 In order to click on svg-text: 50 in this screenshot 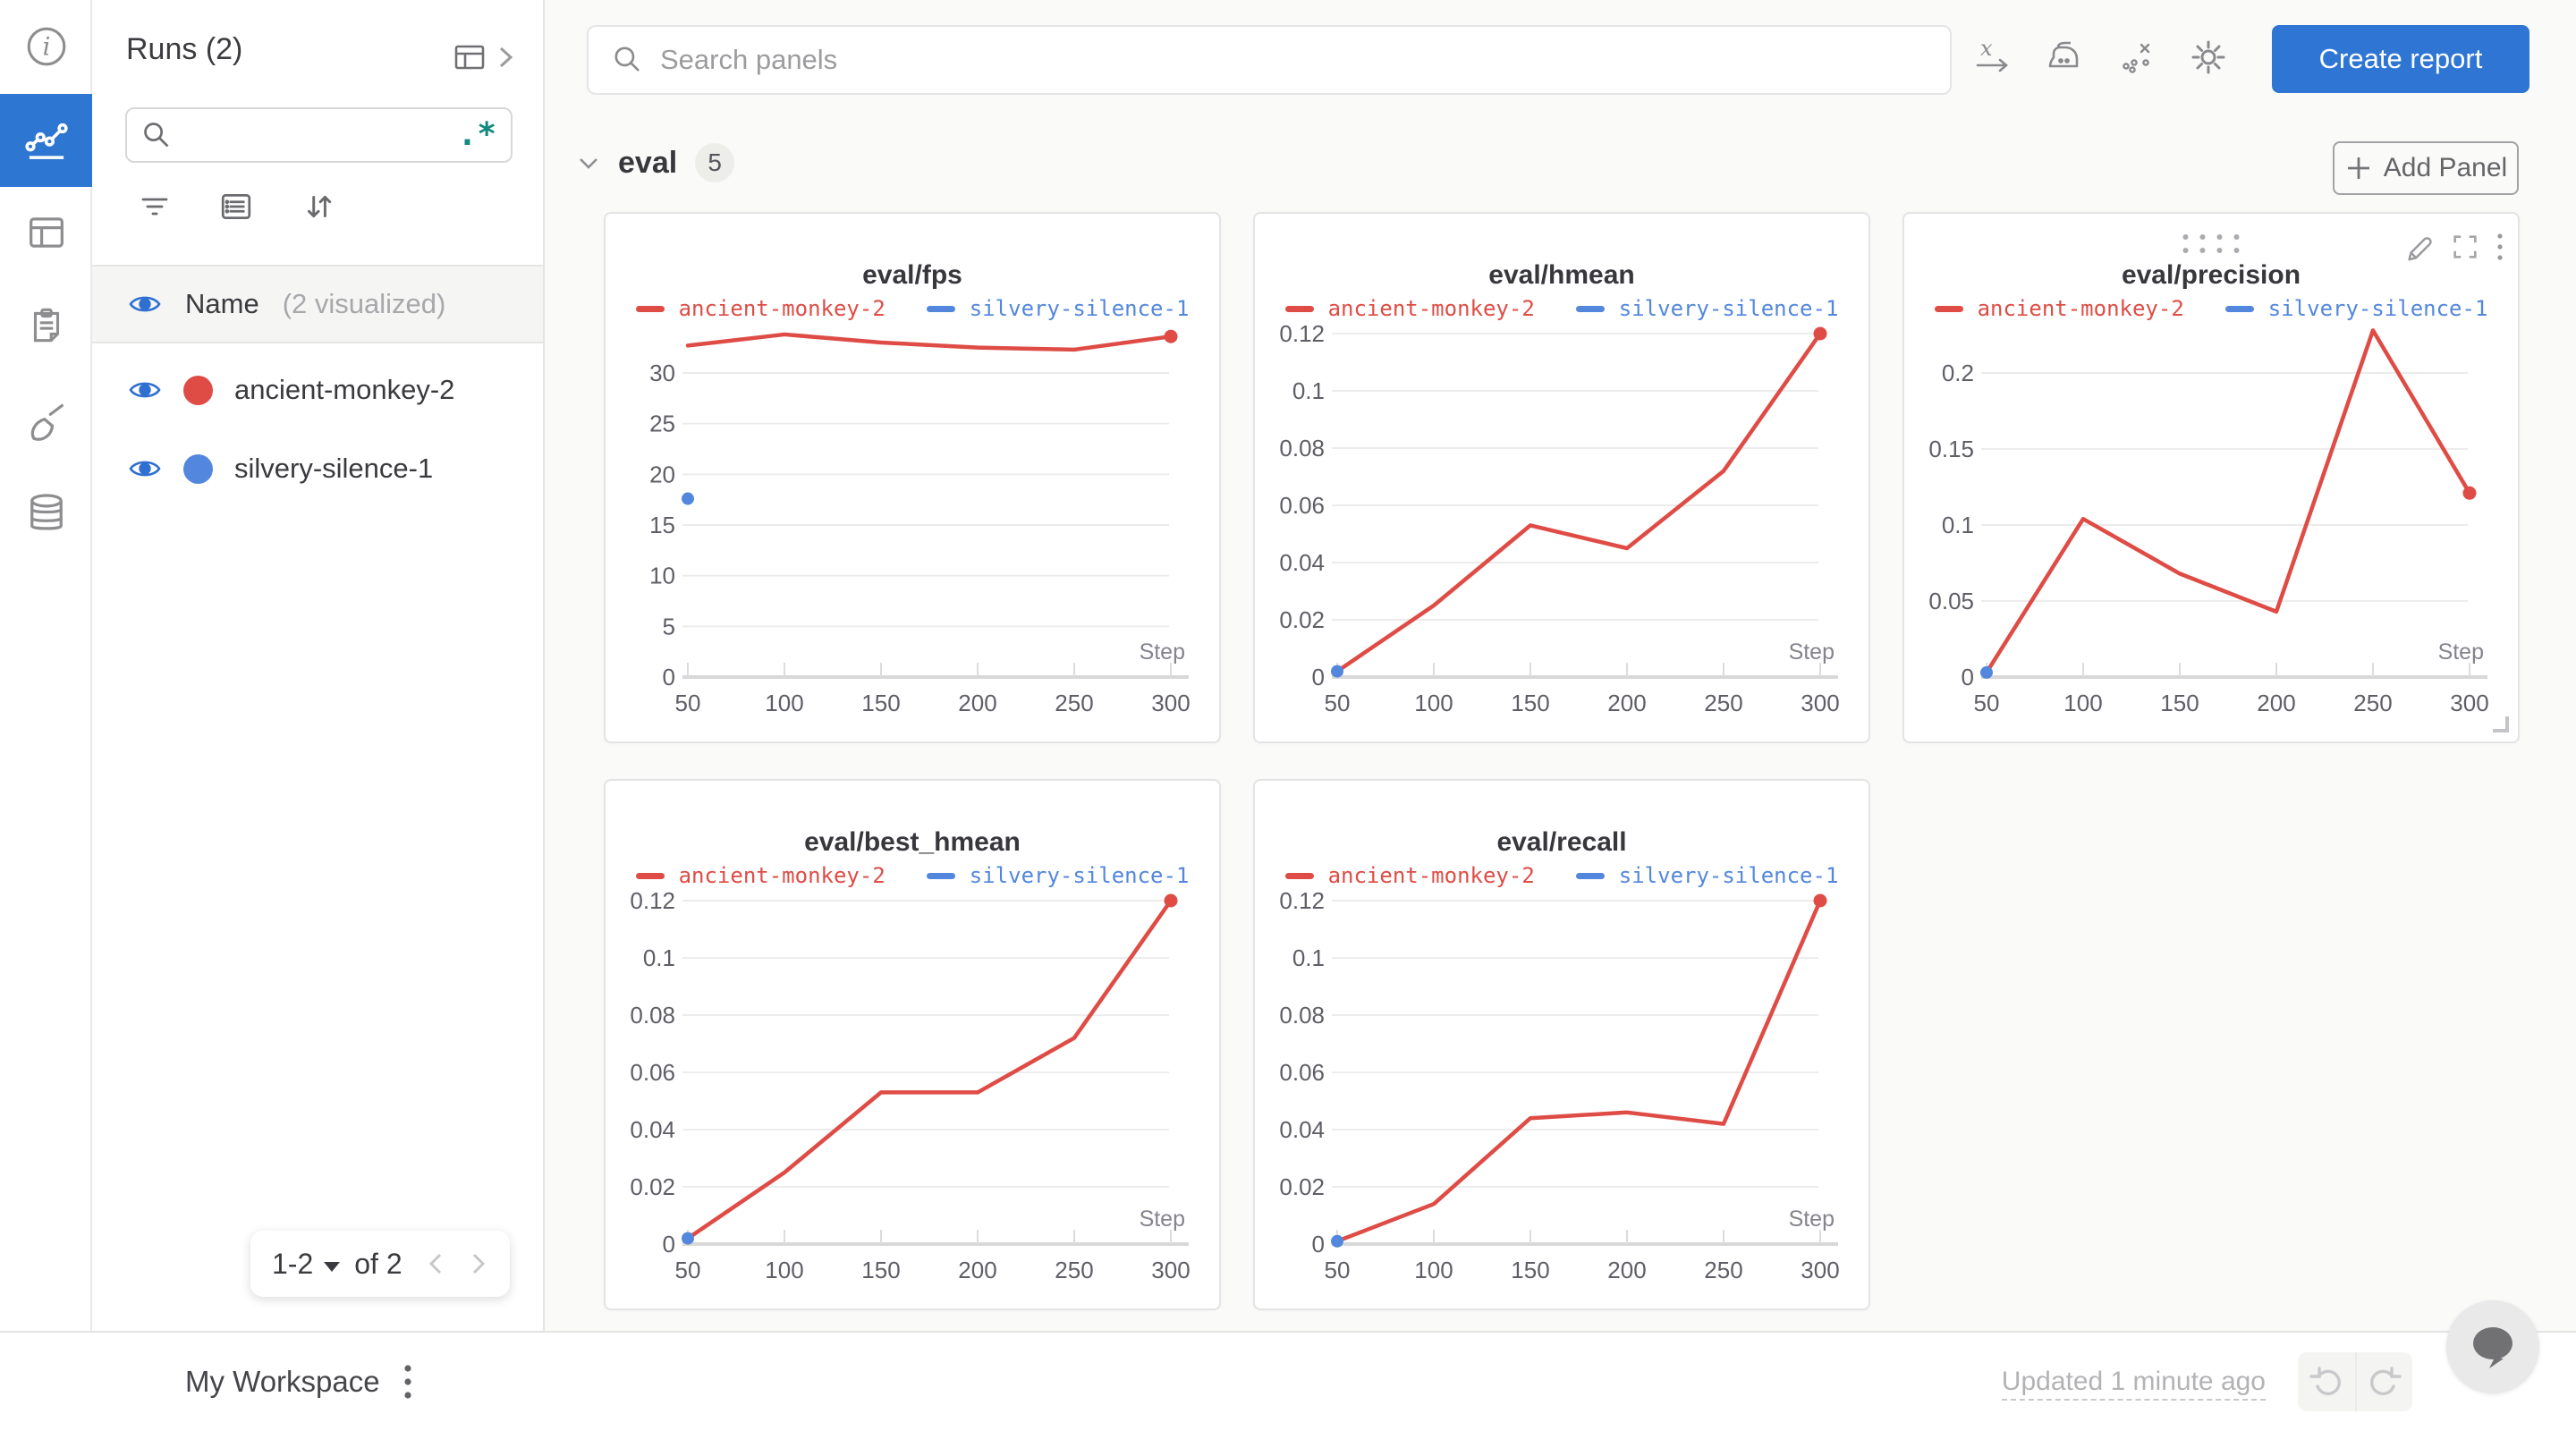, I will do `click(1338, 1270)`.